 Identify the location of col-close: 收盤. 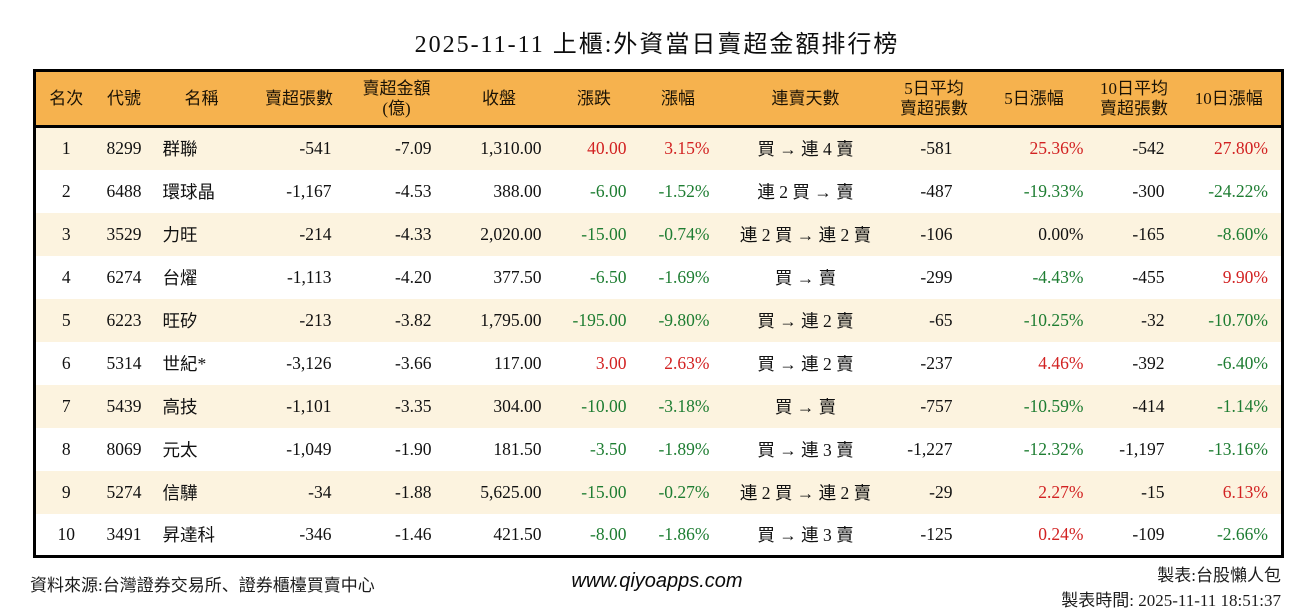
(499, 99).